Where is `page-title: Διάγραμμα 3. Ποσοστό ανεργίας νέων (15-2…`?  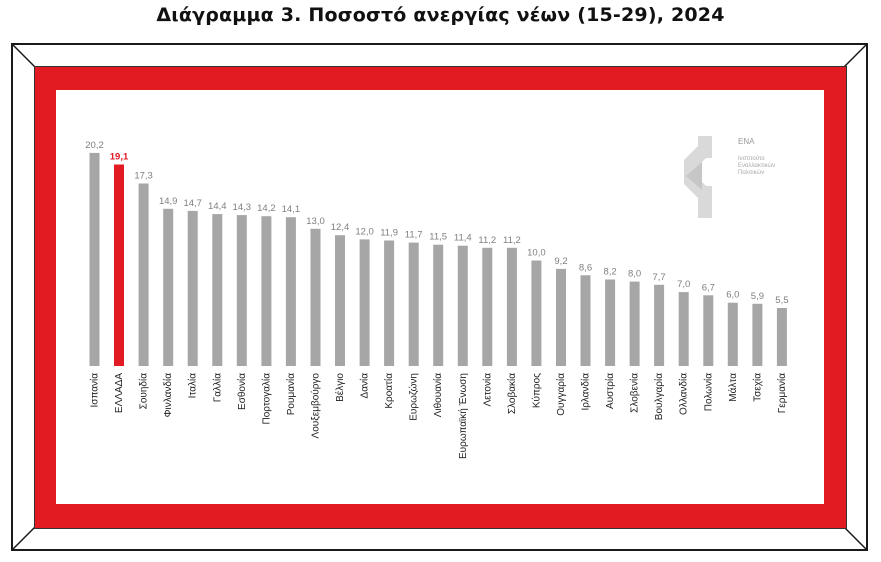 page-title: Διάγραμμα 3. Ποσοστό ανεργίας νέων (15-2… is located at coordinates (440, 15).